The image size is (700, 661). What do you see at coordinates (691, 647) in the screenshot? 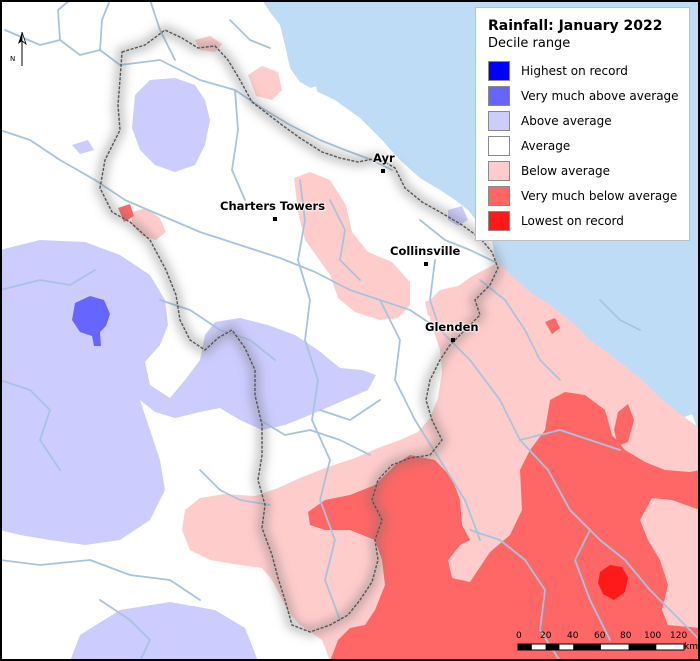
I see `scale-unit-label: km` at bounding box center [691, 647].